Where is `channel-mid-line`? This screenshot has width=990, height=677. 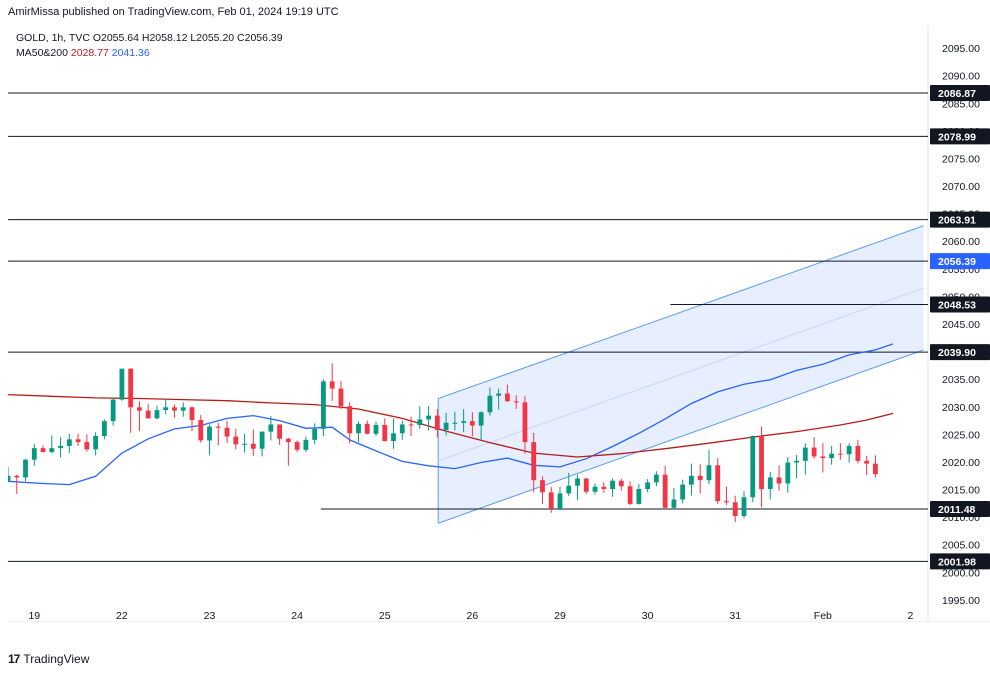 channel-mid-line is located at coordinates (681, 374).